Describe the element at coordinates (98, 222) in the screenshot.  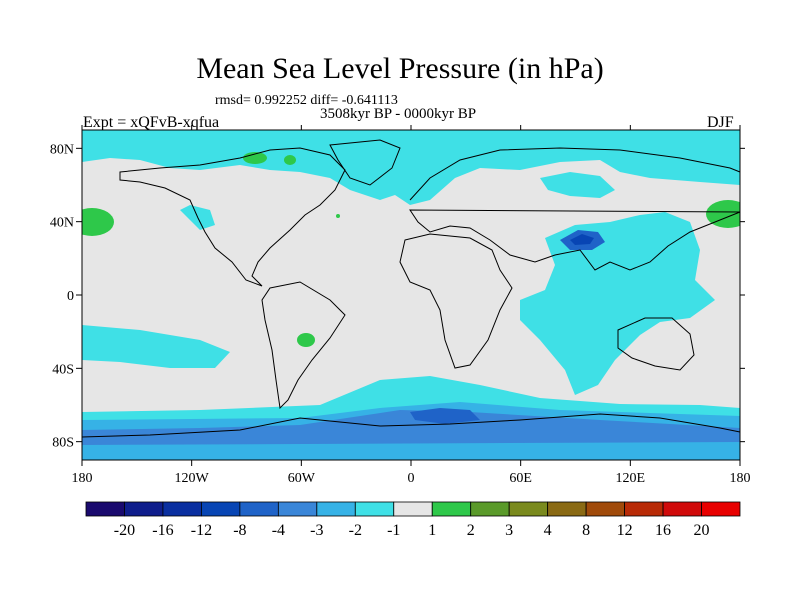
I see `field-positive-northwest` at that location.